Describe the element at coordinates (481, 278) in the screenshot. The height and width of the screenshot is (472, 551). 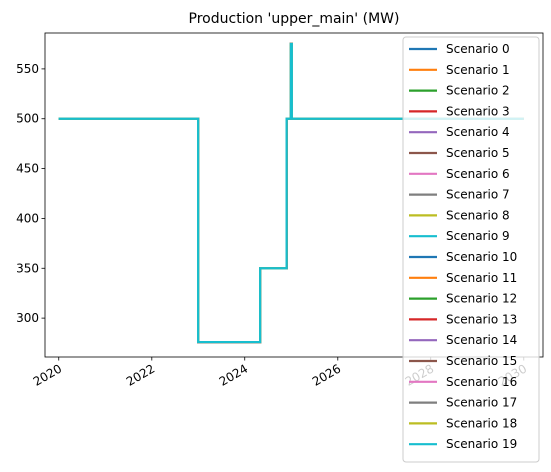
I see `legend-label: Scenario 11` at that location.